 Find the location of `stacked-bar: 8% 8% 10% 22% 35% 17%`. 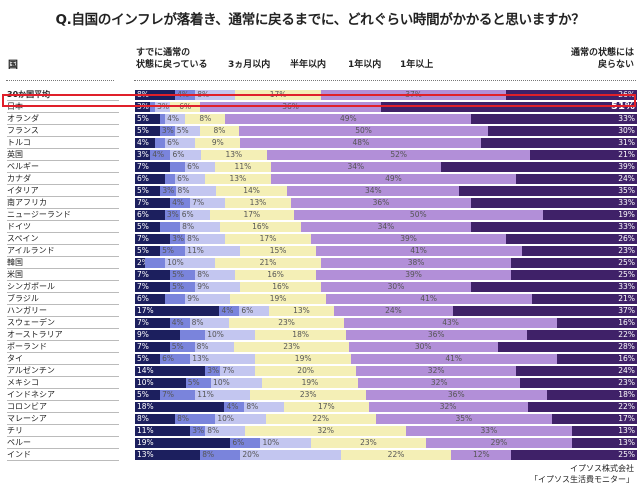

stacked-bar: 8% 8% 10% 22% 35% 17% is located at coordinates (386, 419).